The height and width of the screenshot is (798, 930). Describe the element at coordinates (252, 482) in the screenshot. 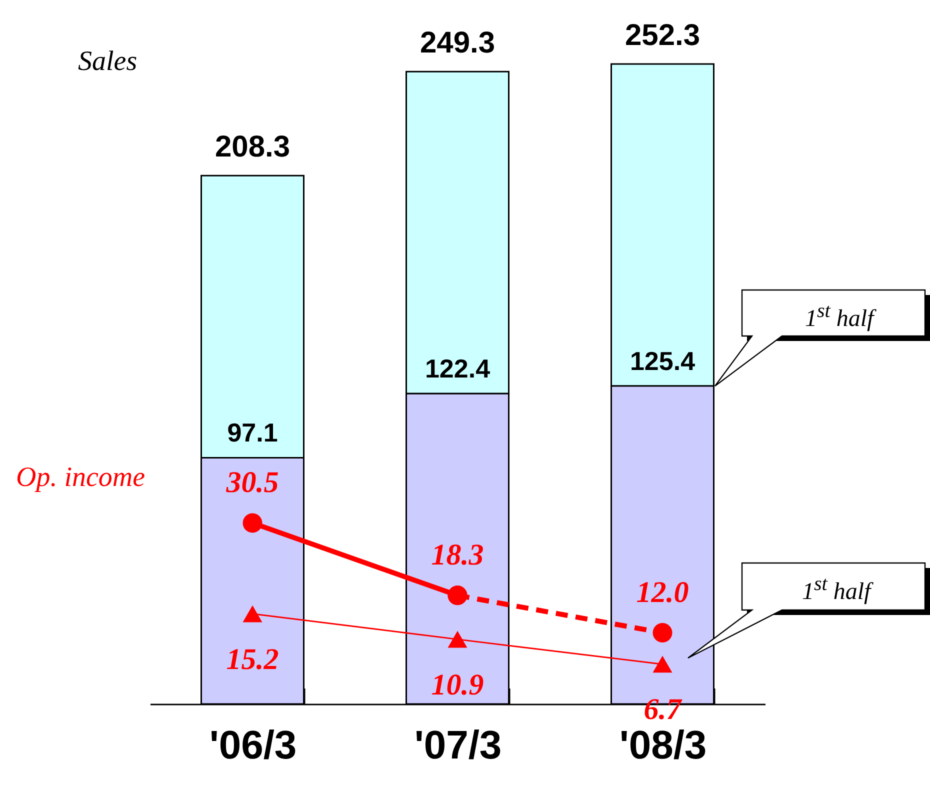

I see `data-label: 30.5` at that location.